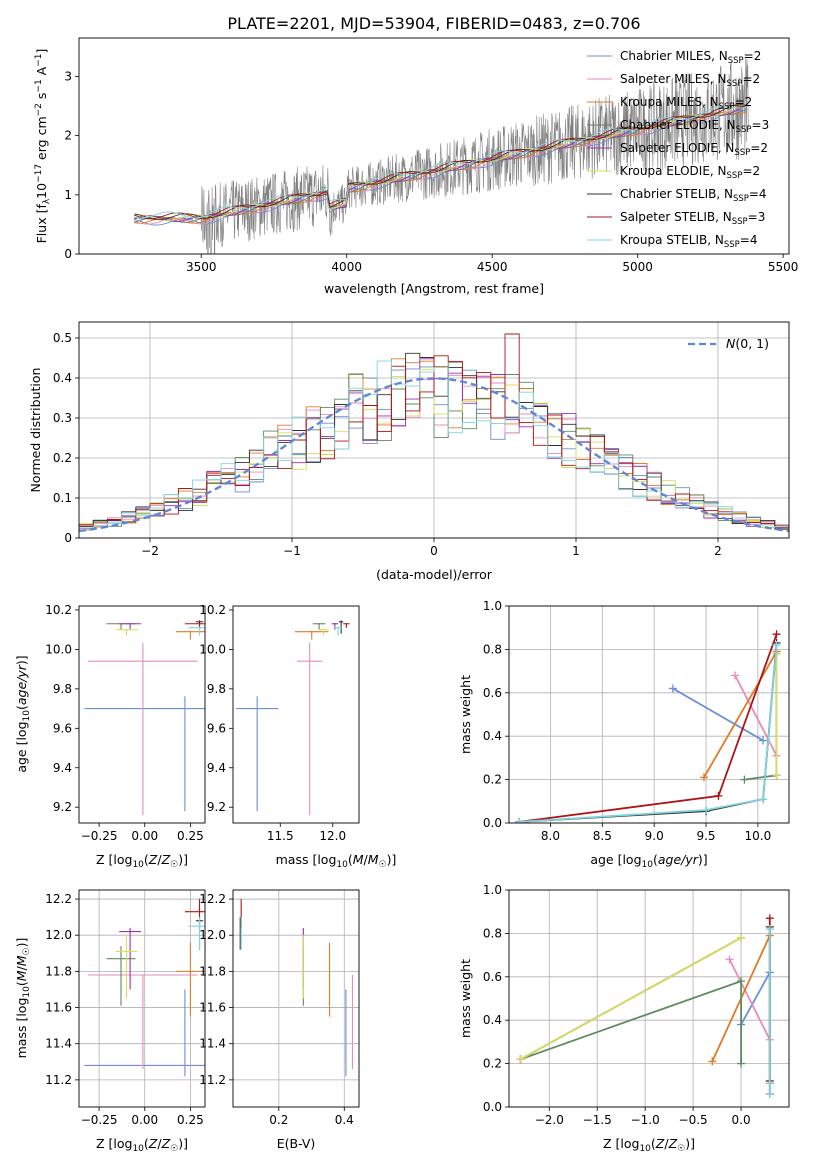 The height and width of the screenshot is (1170, 819). What do you see at coordinates (434, 551) in the screenshot?
I see `x-tick-label: 0` at bounding box center [434, 551].